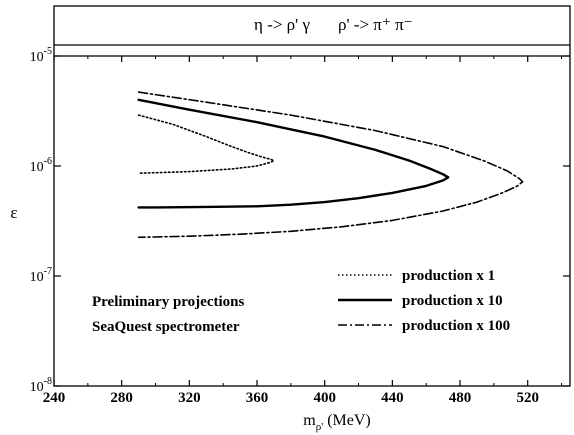  I want to click on x-axis-label: mρ' (MeV), so click(336, 422).